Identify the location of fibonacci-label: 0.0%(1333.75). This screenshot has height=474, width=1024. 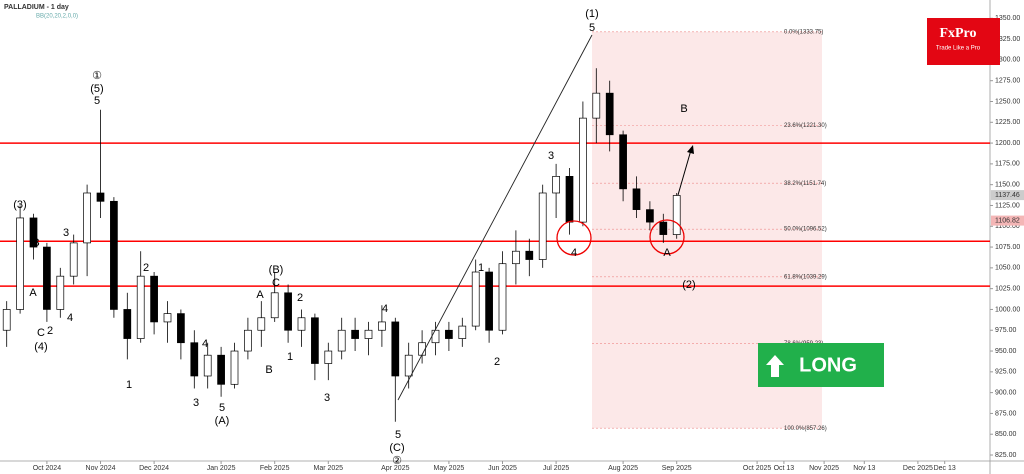
(803, 32).